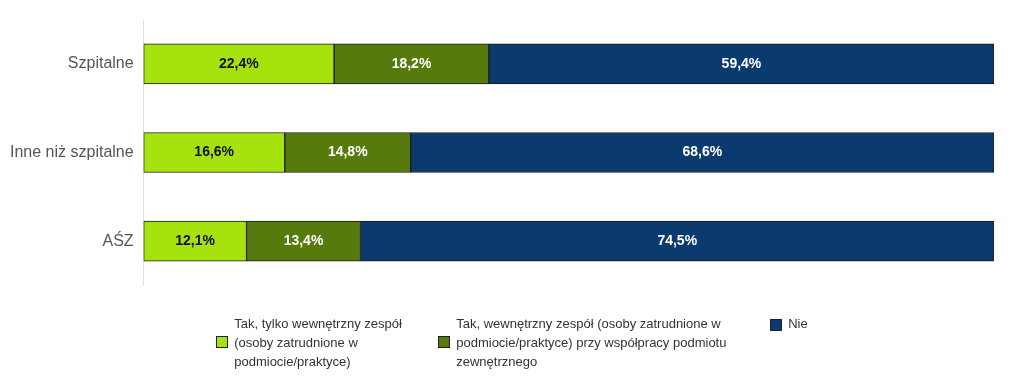 The width and height of the screenshot is (1024, 388). I want to click on data-label: 13,4%, so click(303, 239).